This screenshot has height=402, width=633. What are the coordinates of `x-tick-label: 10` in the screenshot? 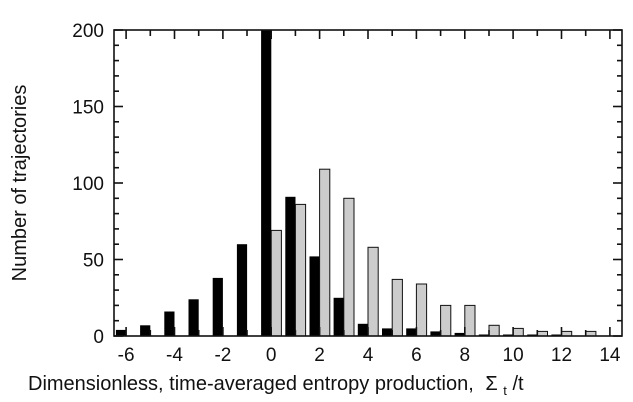 It's located at (513, 355).